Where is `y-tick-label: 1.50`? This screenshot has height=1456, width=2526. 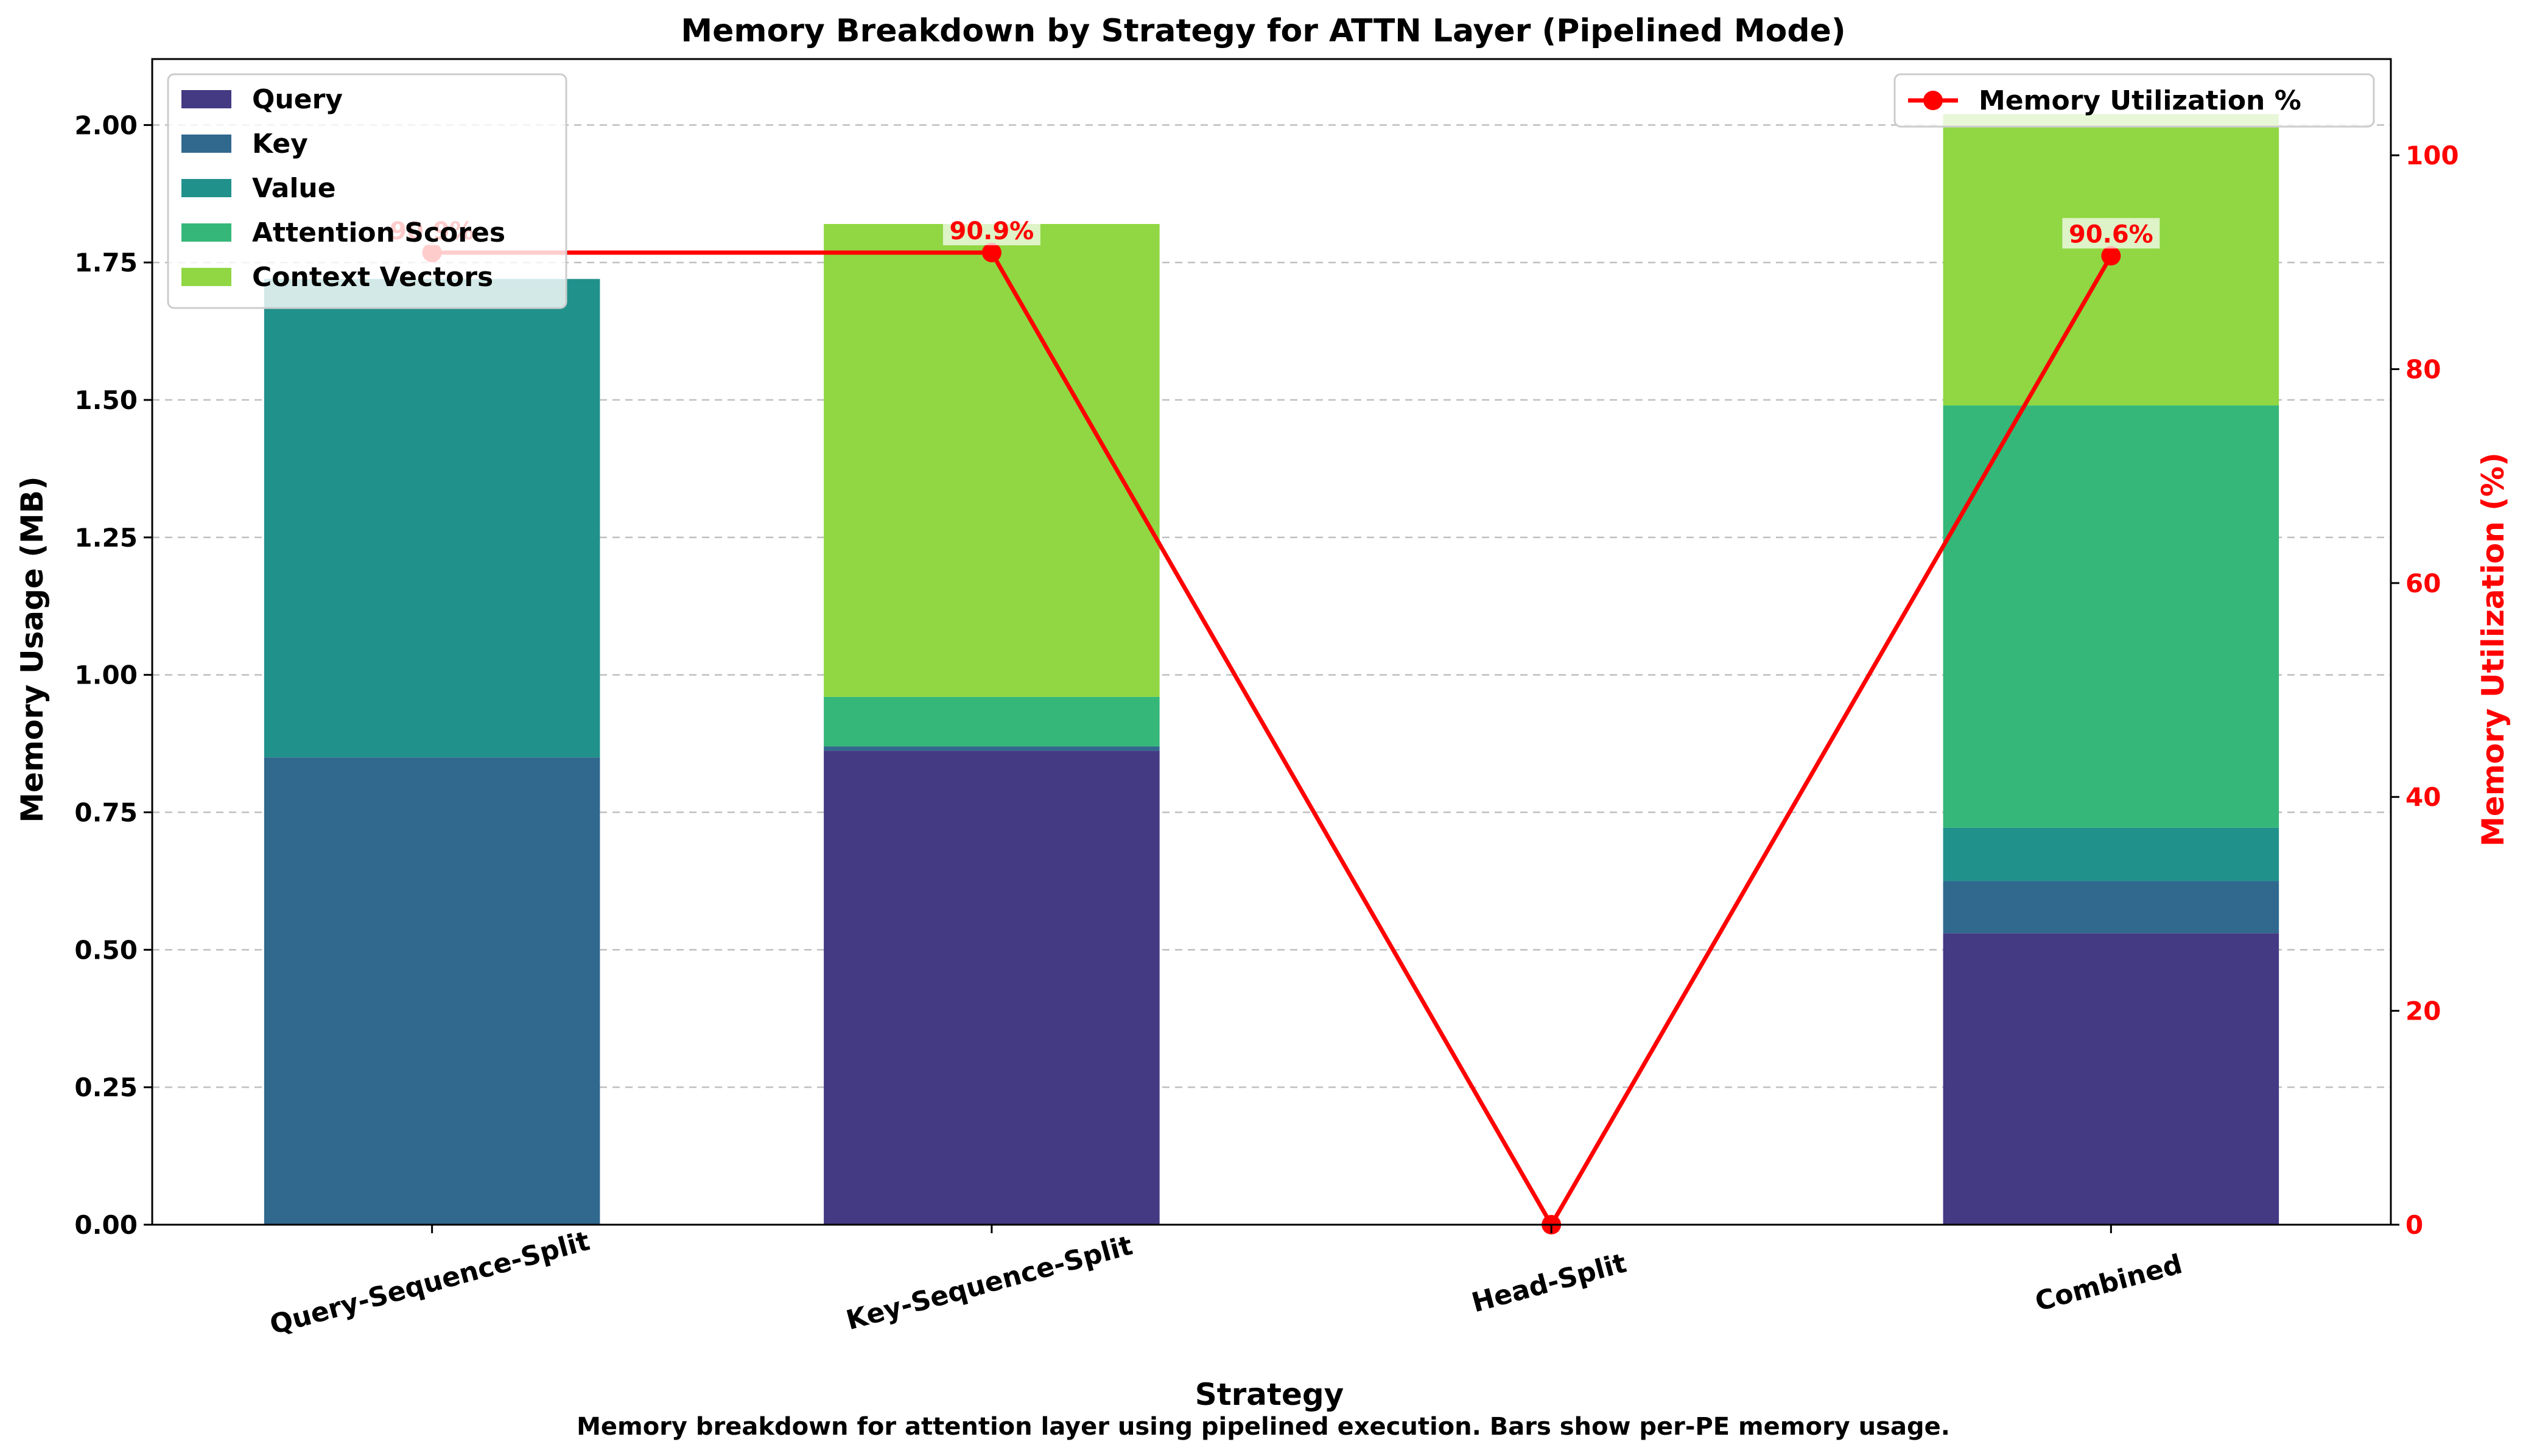
y-tick-label: 1.50 is located at coordinates (106, 400).